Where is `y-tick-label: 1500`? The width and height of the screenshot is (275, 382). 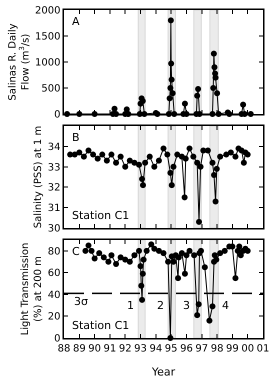 y-tick-label: 1500 is located at coordinates (47, 37).